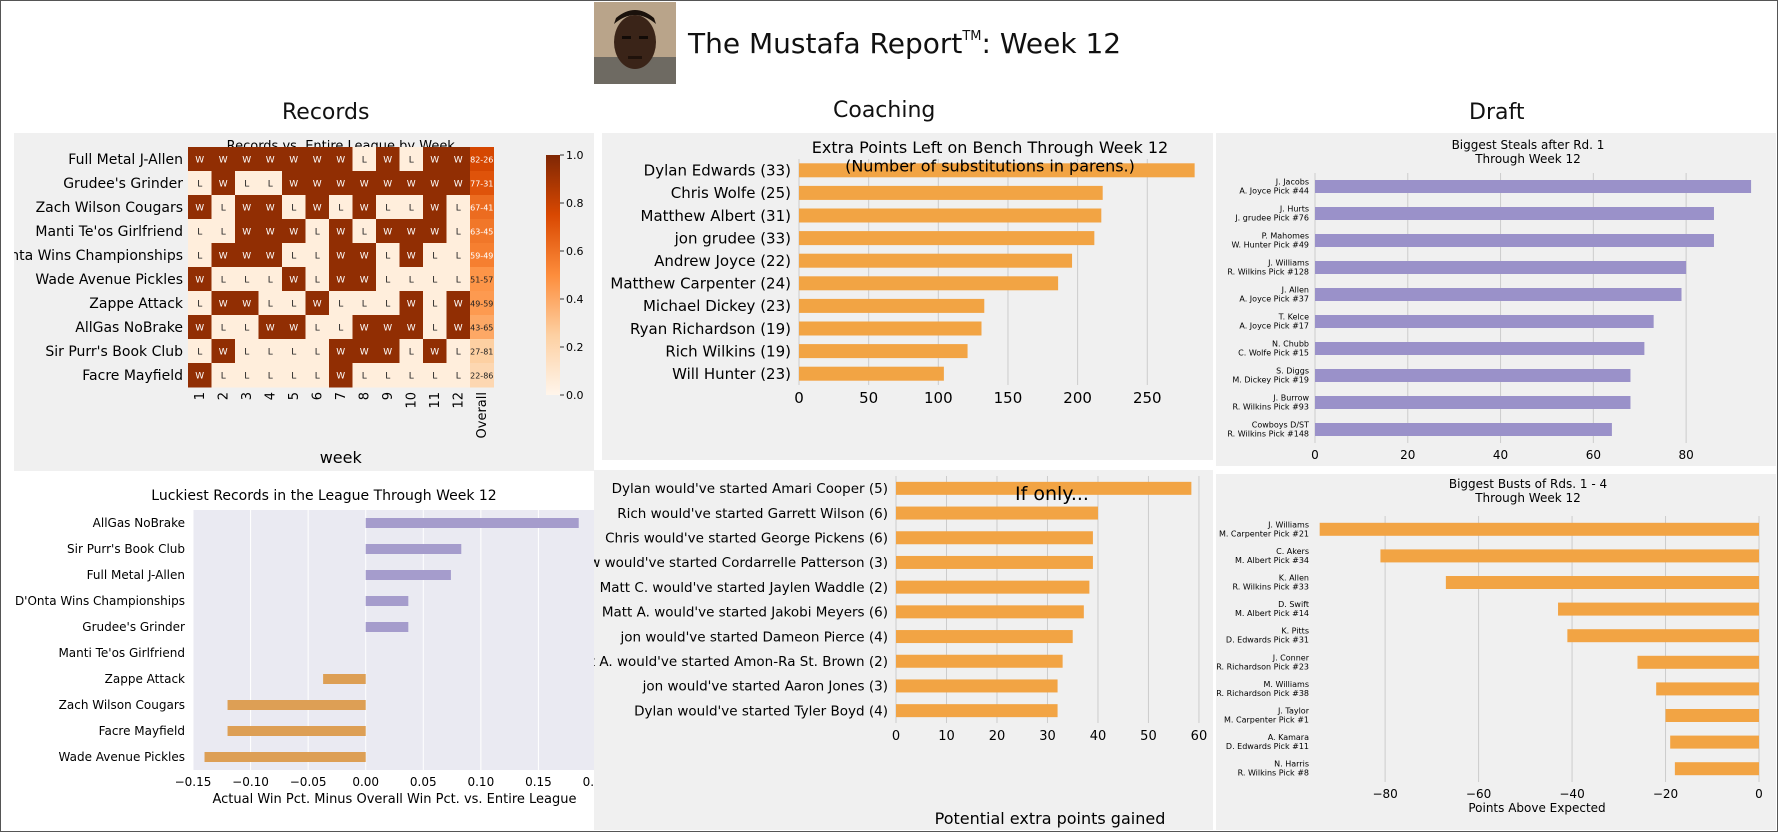 This screenshot has width=1778, height=834. Describe the element at coordinates (481, 328) in the screenshot. I see `heatmap-cell-label: 43-65` at that location.